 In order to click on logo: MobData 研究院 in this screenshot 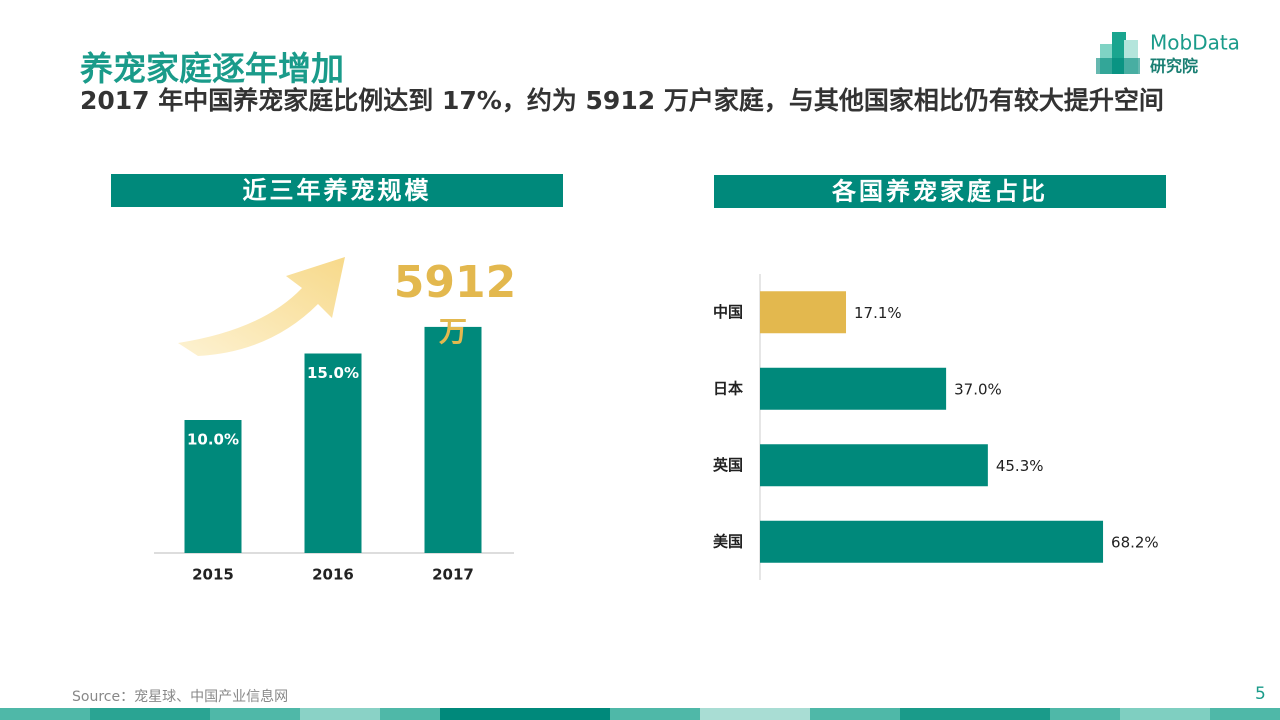, I will do `click(1168, 53)`.